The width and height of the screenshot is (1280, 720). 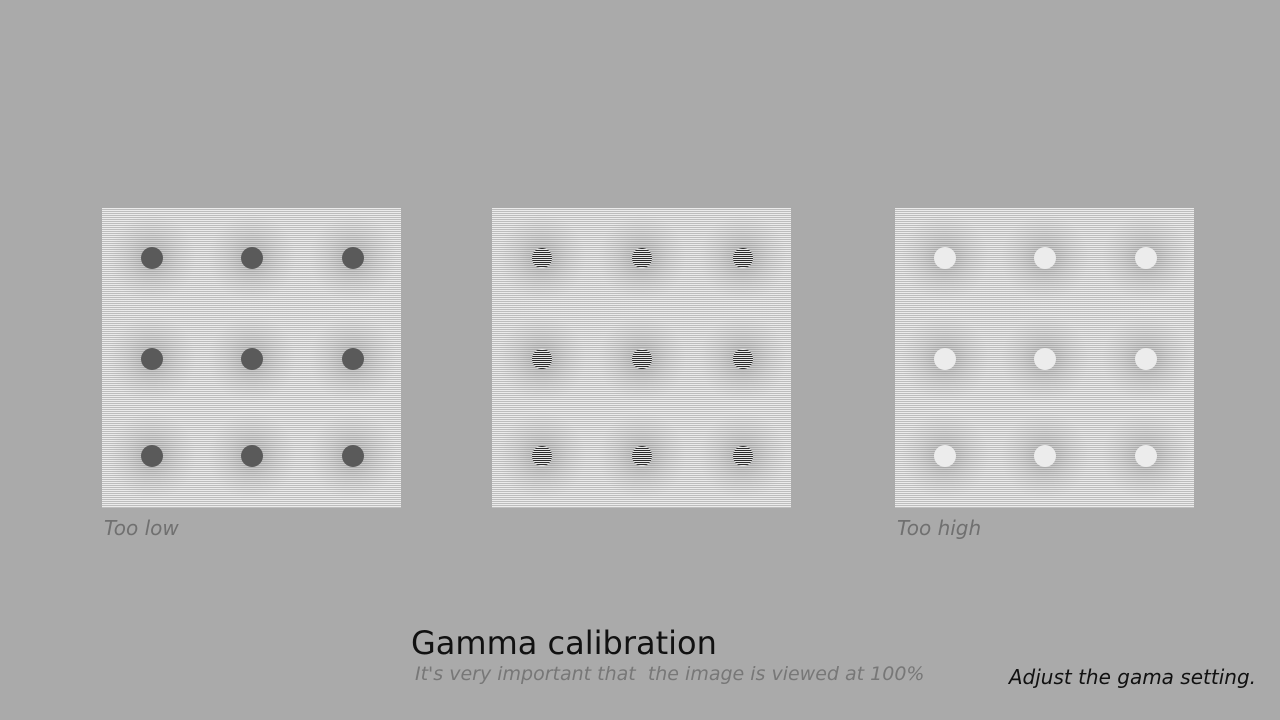 I want to click on instruction-text: Adjust the gama setting., so click(x=1132, y=677).